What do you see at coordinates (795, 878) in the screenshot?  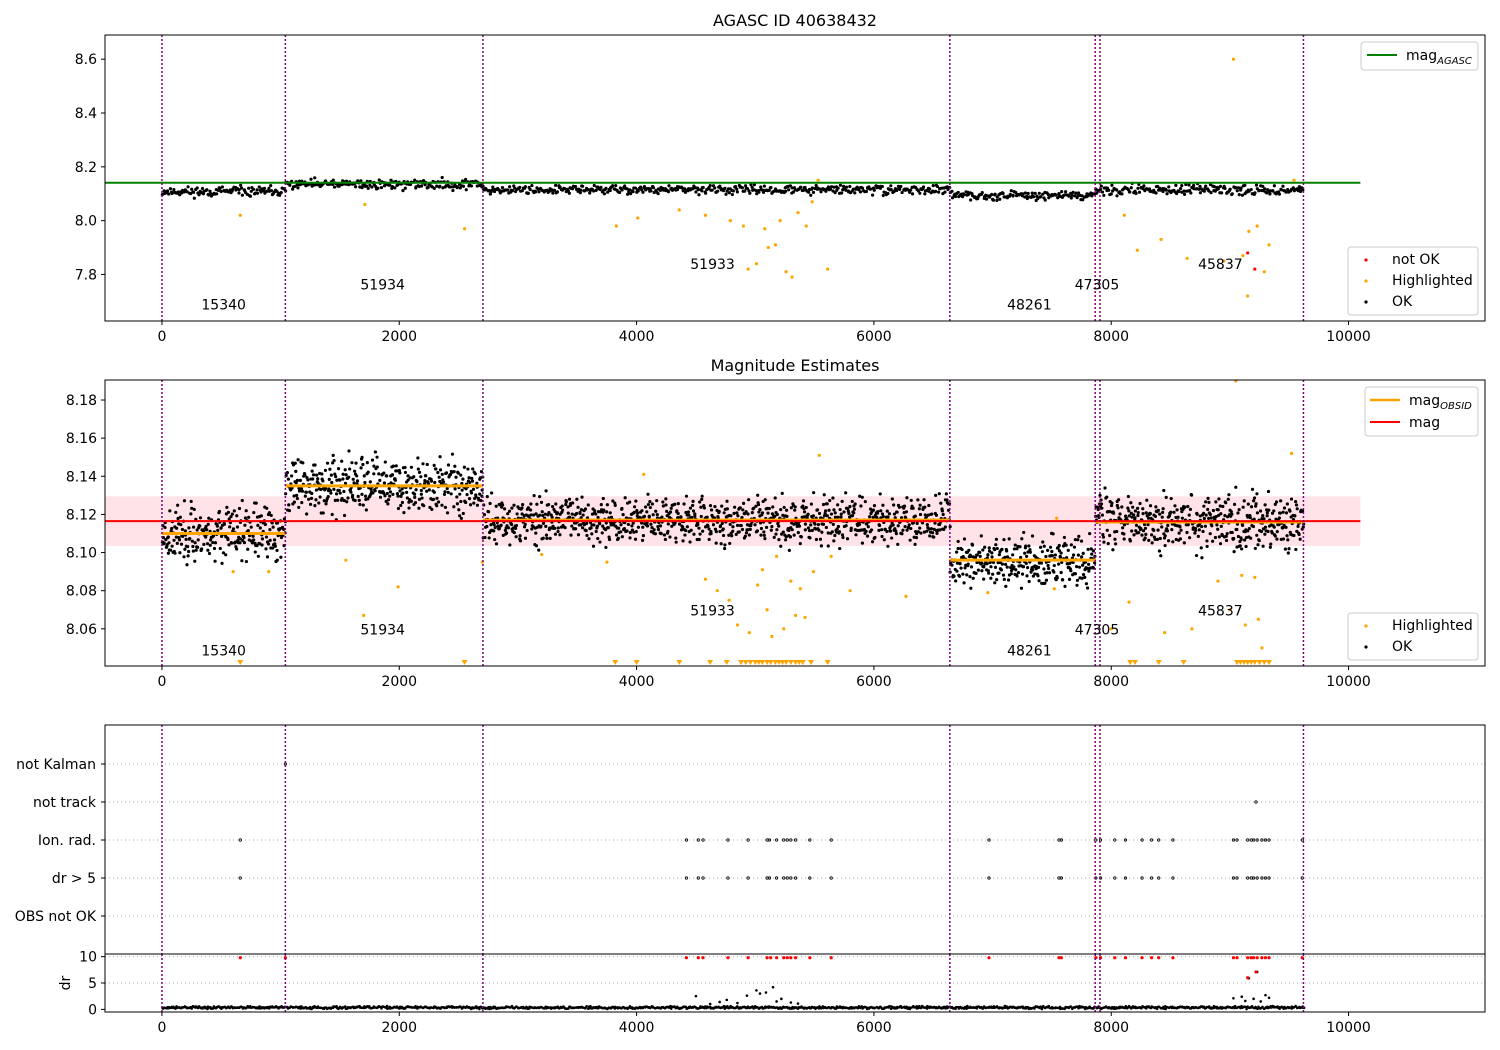 I see `flag-point` at bounding box center [795, 878].